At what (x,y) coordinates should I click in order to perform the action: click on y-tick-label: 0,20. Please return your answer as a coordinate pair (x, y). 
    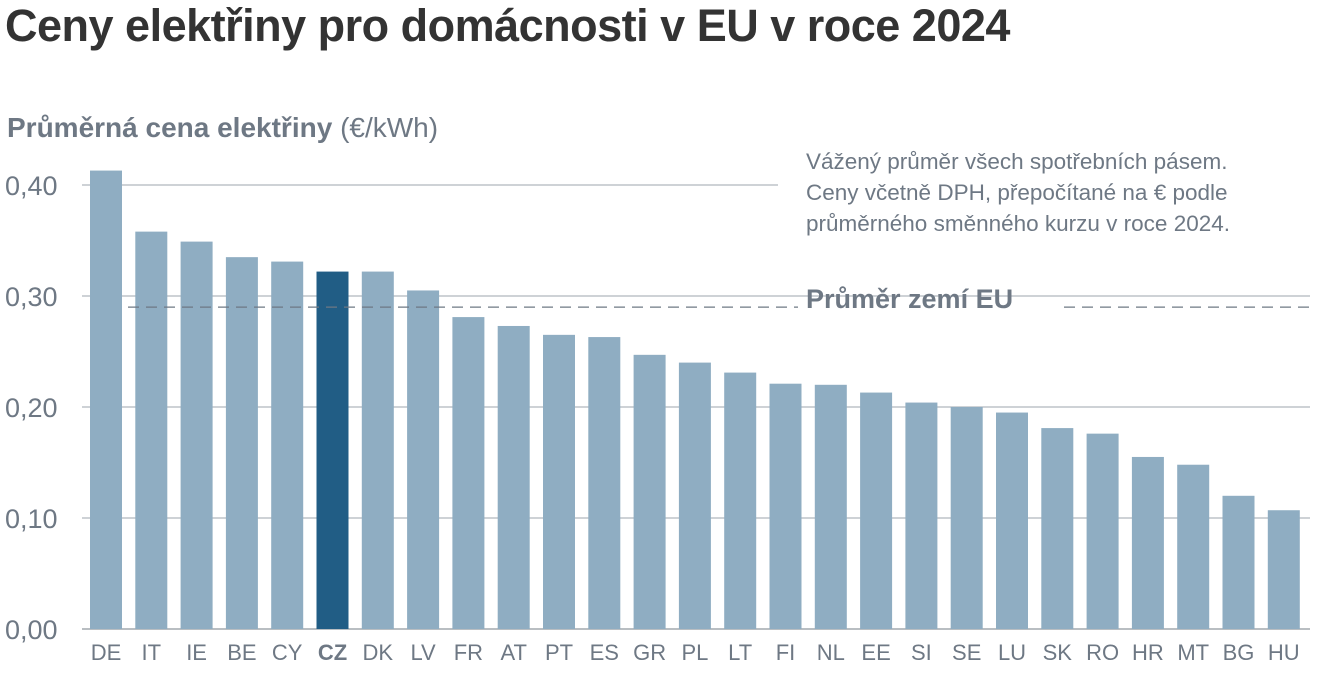
    Looking at the image, I should click on (31, 408).